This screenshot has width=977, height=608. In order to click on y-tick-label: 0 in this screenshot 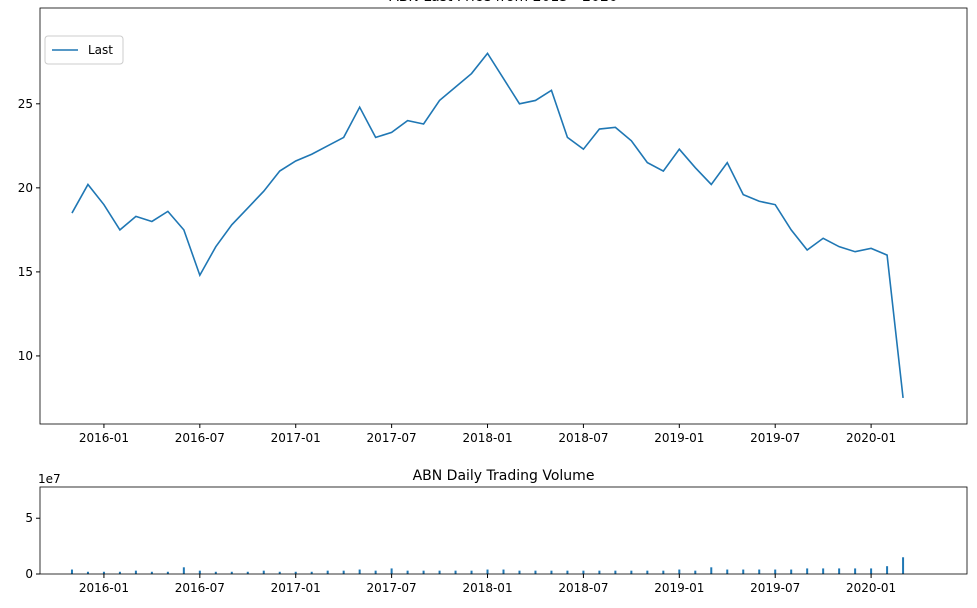, I will do `click(29, 574)`.